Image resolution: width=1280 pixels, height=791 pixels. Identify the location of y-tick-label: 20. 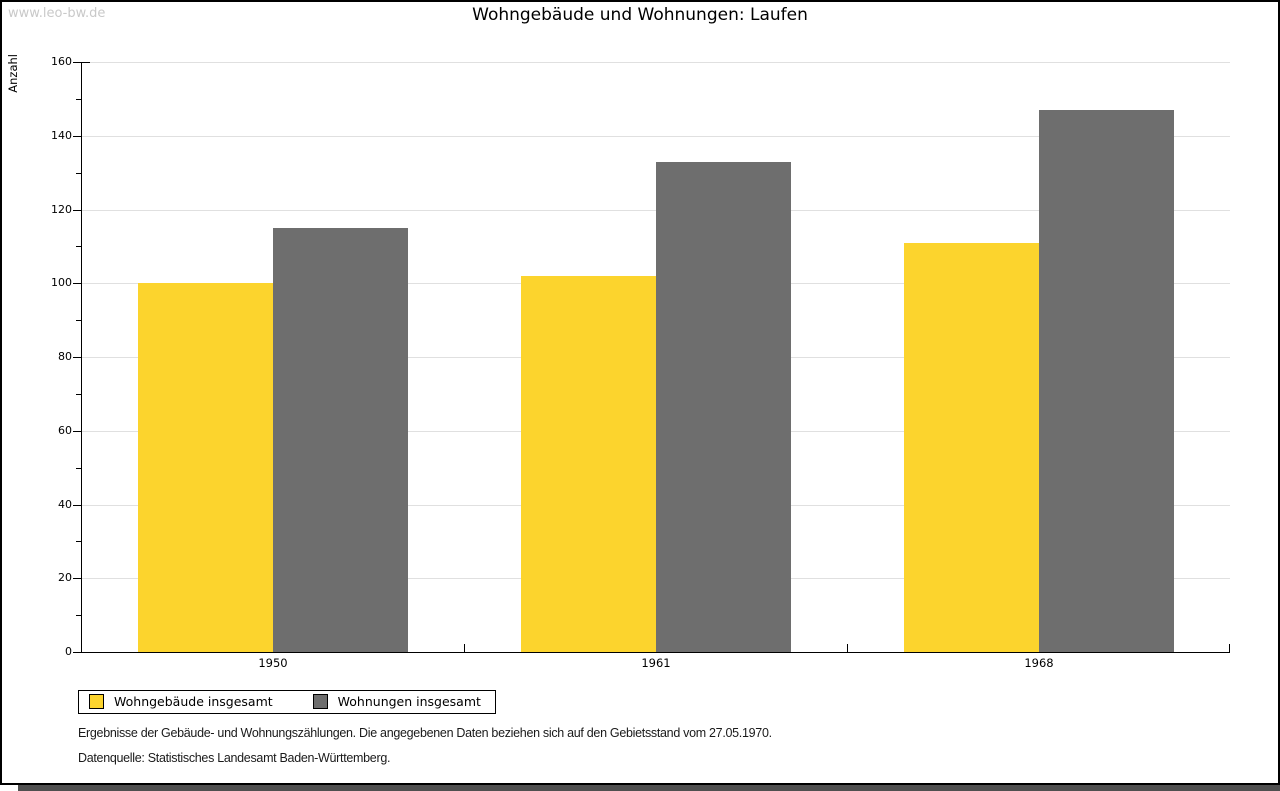
(65, 577).